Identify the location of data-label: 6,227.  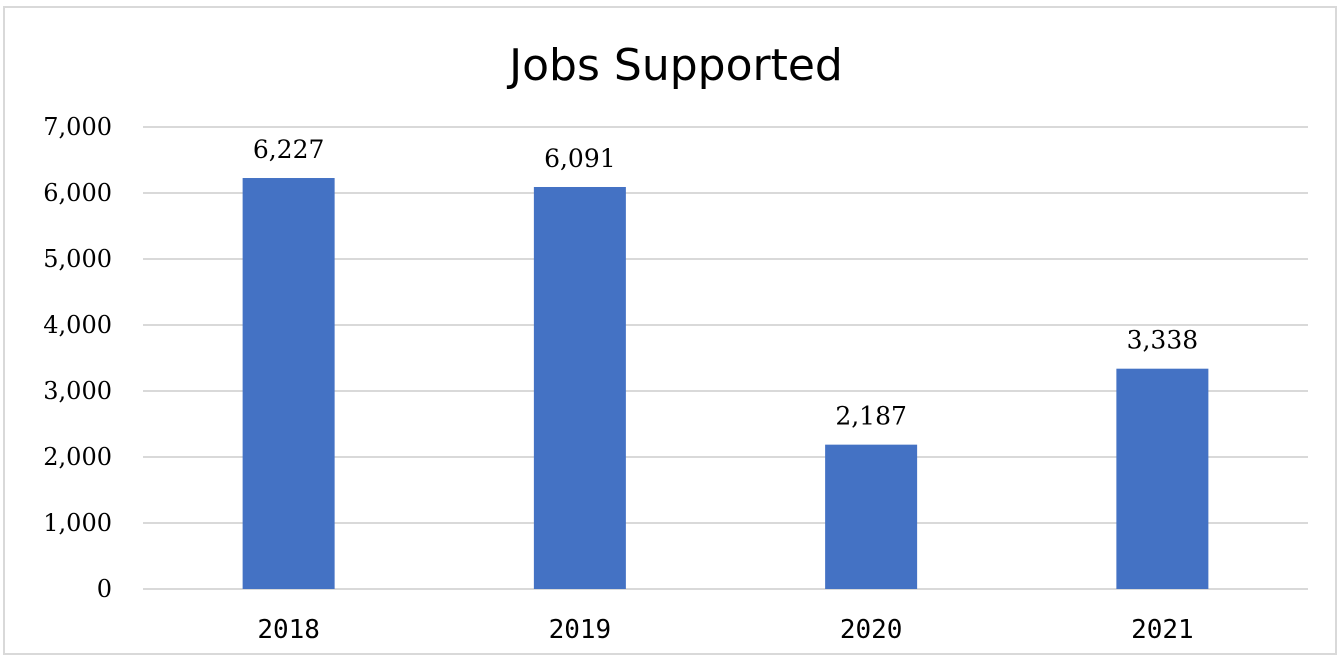
(289, 149).